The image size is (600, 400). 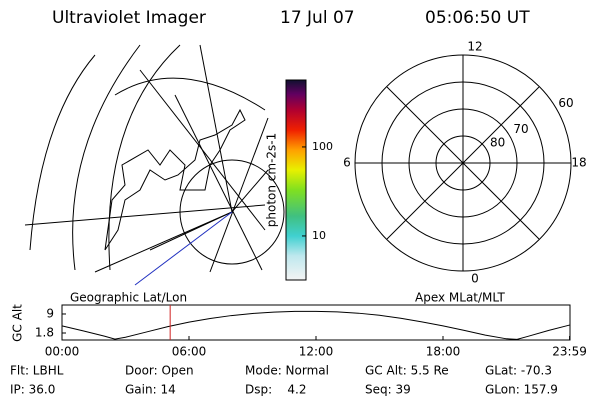 I want to click on lat-label: 80, so click(x=497, y=143).